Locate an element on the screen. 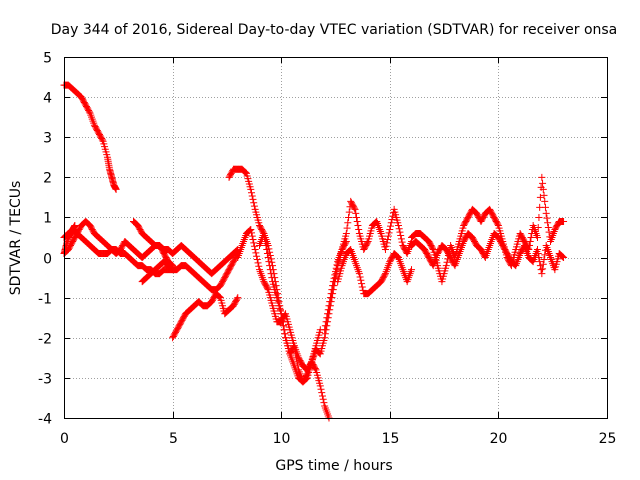 The width and height of the screenshot is (640, 480). y-tick-label: 4 is located at coordinates (47, 99).